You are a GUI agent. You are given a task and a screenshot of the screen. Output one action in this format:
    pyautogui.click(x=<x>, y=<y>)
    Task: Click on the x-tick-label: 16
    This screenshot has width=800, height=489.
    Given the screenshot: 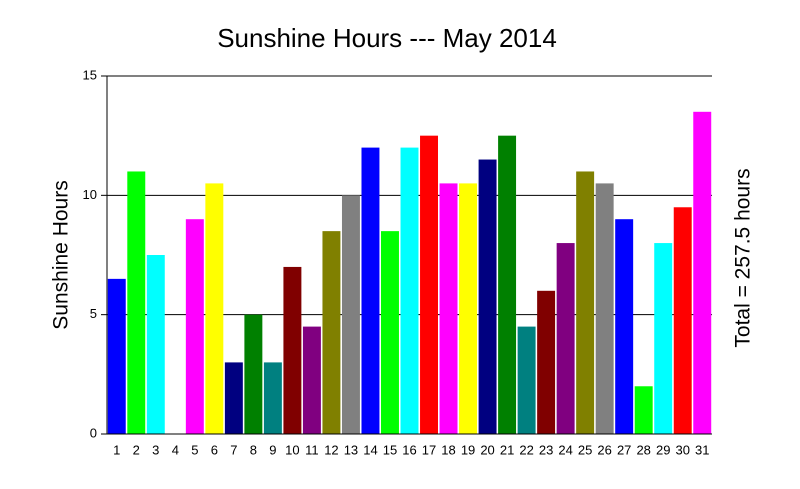 What is the action you would take?
    pyautogui.click(x=409, y=449)
    